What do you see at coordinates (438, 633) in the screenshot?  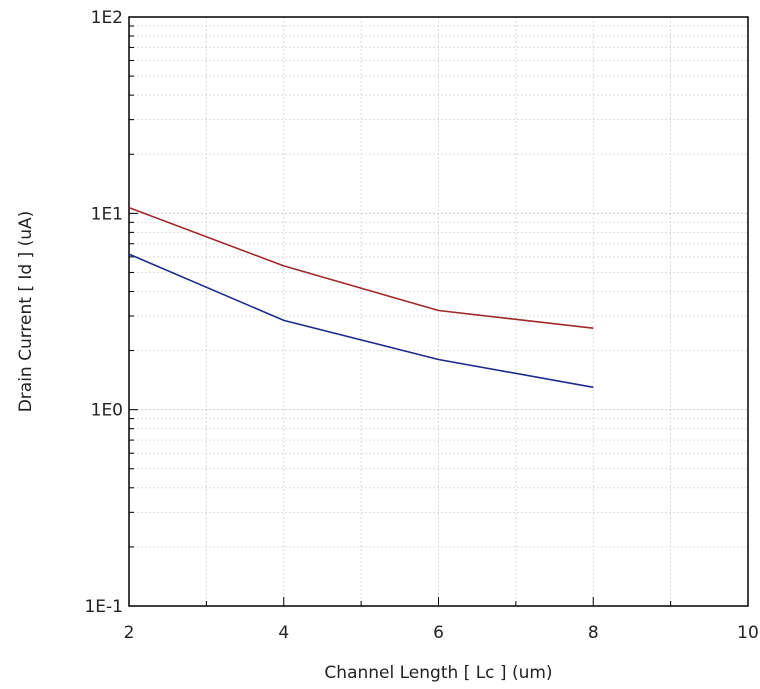 I see `x-tick-label: 6` at bounding box center [438, 633].